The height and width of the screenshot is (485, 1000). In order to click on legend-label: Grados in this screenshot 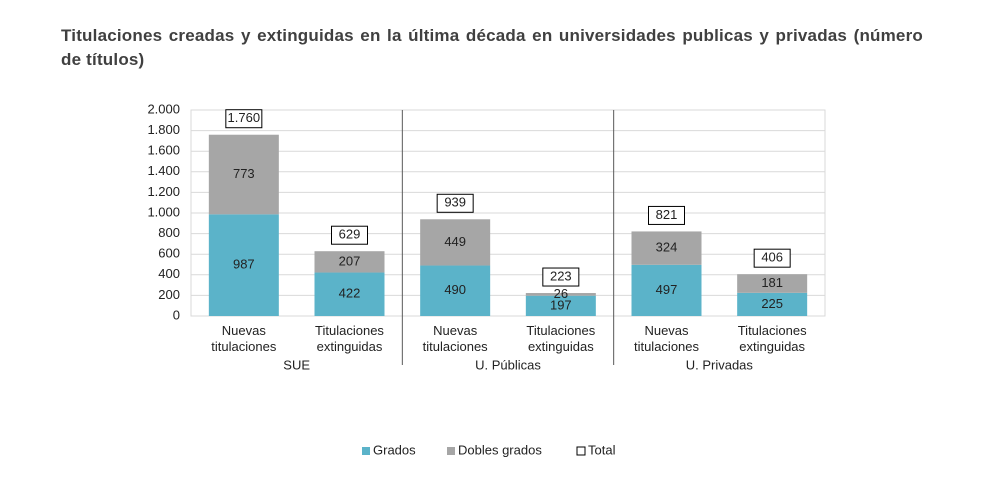, I will do `click(394, 449)`.